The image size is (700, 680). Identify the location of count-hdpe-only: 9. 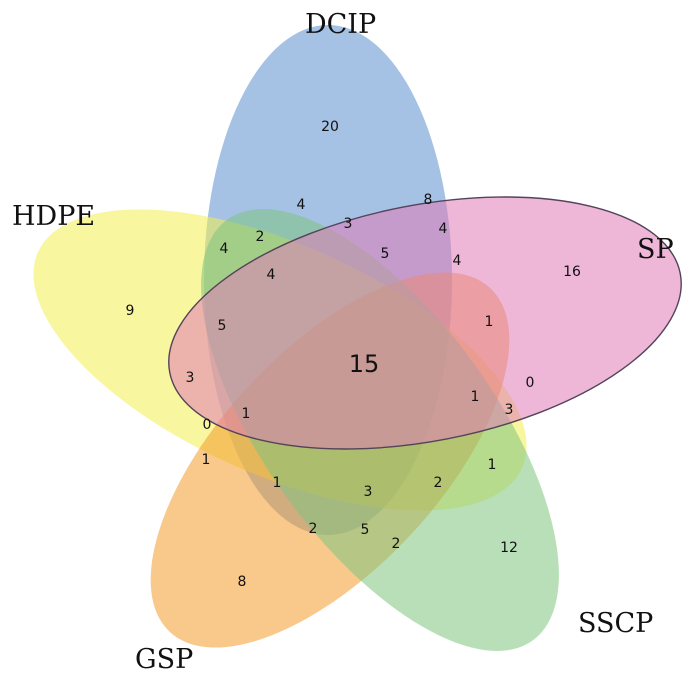
(130, 311).